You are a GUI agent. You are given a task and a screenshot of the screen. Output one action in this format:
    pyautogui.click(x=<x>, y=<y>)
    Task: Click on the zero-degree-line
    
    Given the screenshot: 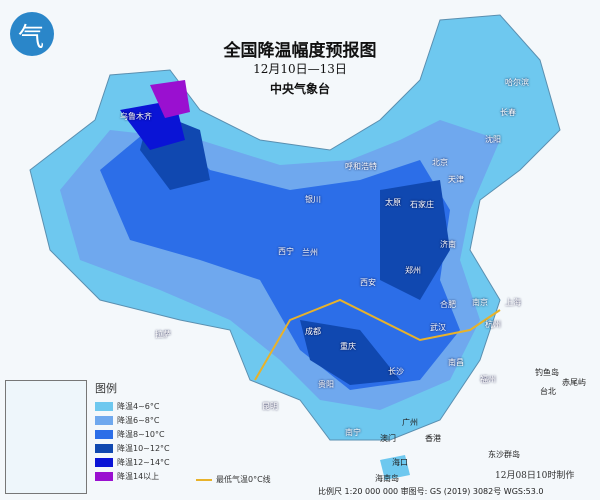 What is the action you would take?
    pyautogui.click(x=377, y=339)
    